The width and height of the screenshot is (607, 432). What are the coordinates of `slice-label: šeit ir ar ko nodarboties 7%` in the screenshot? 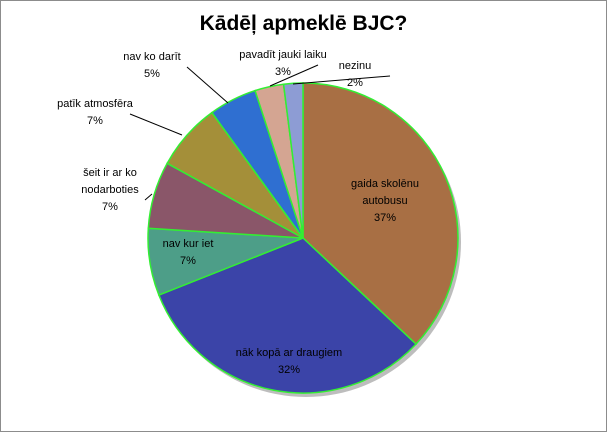 It's located at (110, 190).